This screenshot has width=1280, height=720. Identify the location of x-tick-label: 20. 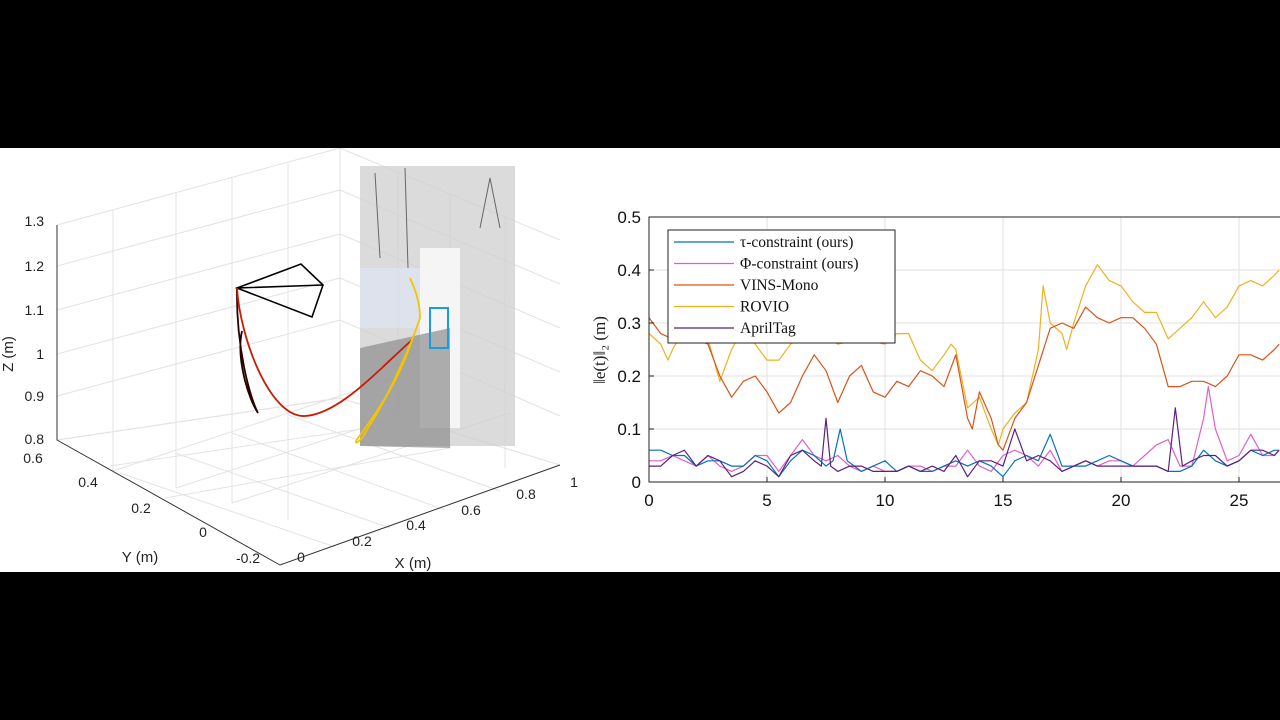
(1121, 500).